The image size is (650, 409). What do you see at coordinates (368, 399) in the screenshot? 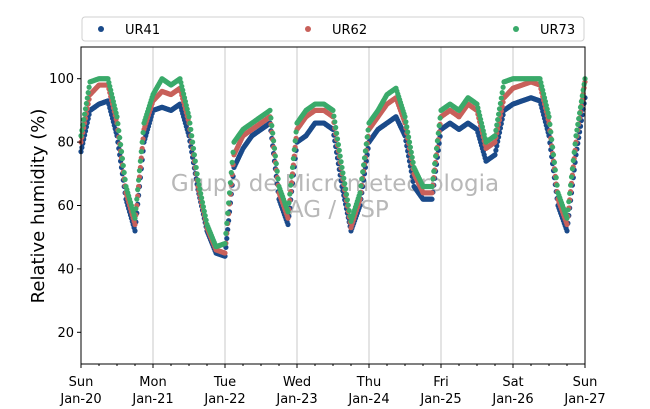
I see `x-tick-date: Jan-24` at bounding box center [368, 399].